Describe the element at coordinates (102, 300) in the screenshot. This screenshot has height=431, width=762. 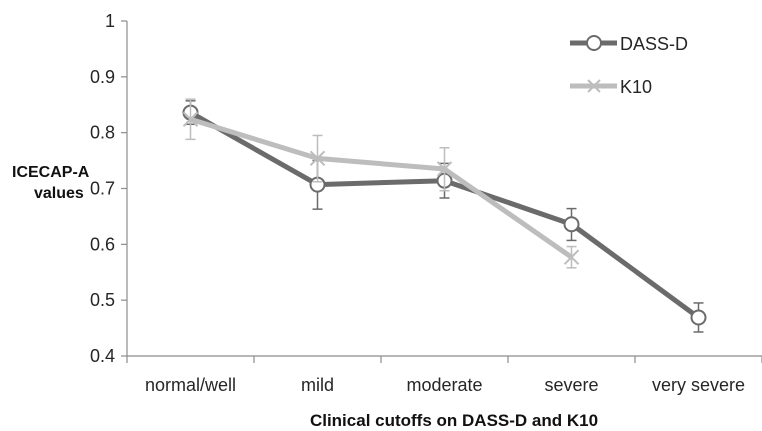
I see `y-tick-label: 0.5` at that location.